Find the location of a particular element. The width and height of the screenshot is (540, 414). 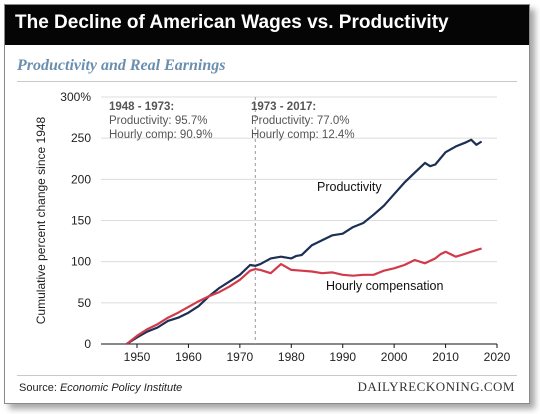

y-tick-label-0: 0 is located at coordinates (87, 344).